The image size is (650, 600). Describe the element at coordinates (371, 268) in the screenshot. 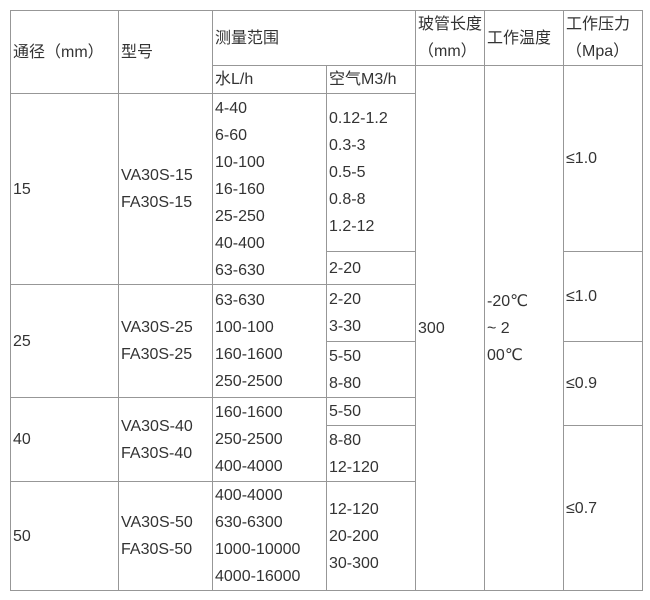

I see `air-range-15-b: 2-20` at that location.